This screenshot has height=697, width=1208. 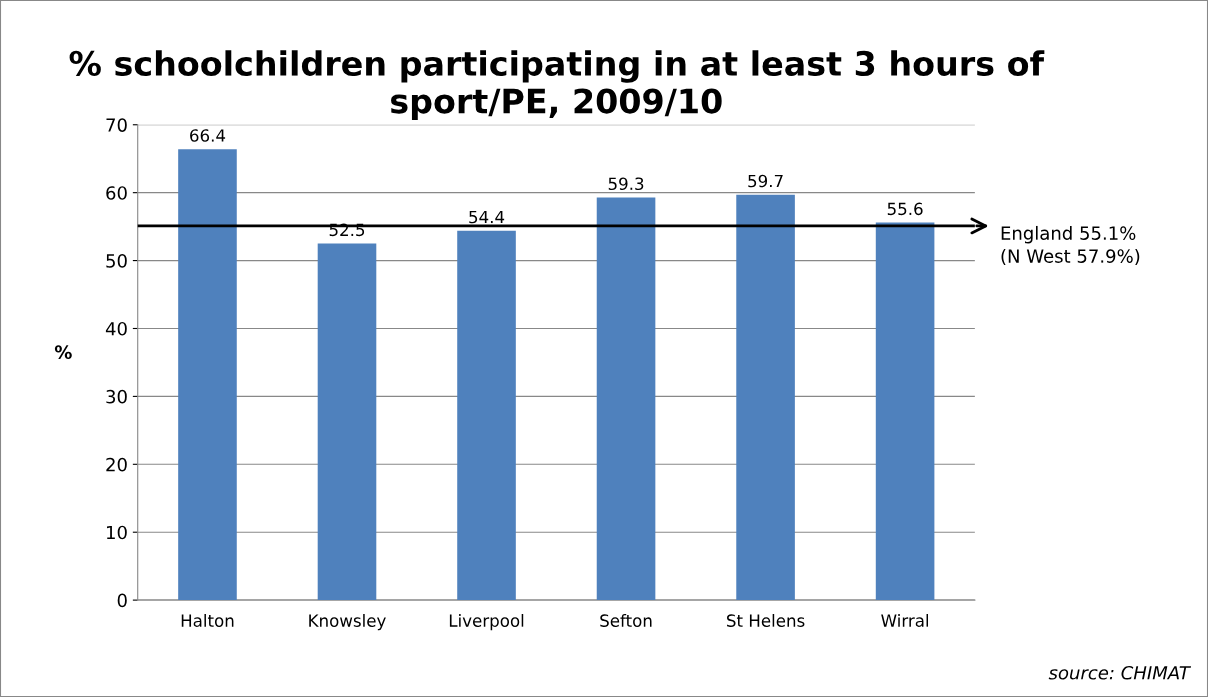 What do you see at coordinates (486, 622) in the screenshot?
I see `x-tick-label: Liverpool` at bounding box center [486, 622].